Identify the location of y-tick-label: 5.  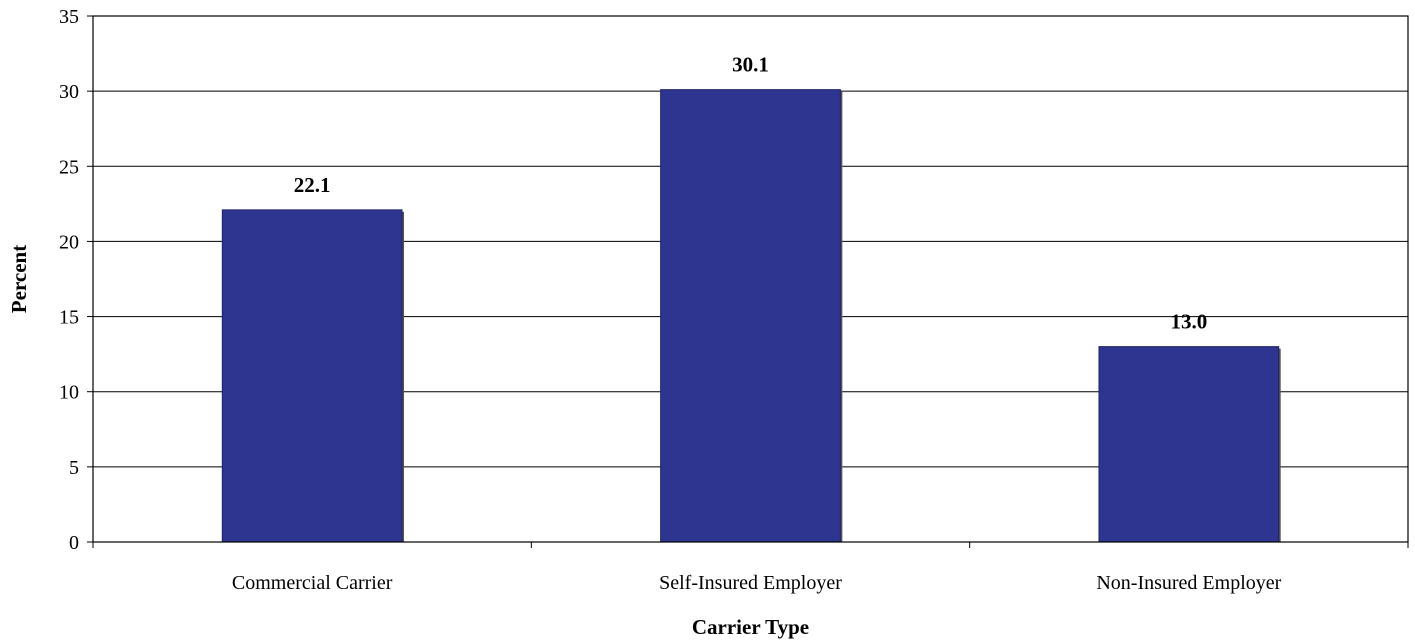
(74, 468).